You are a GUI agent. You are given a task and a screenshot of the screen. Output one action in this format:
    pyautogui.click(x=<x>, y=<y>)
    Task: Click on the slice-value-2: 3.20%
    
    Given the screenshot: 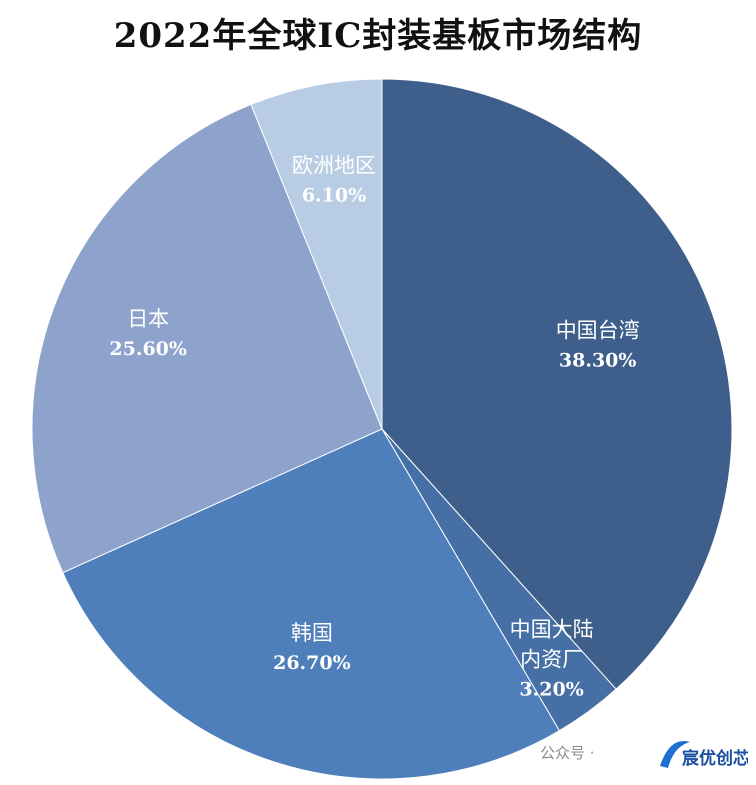 What is the action you would take?
    pyautogui.click(x=551, y=690)
    